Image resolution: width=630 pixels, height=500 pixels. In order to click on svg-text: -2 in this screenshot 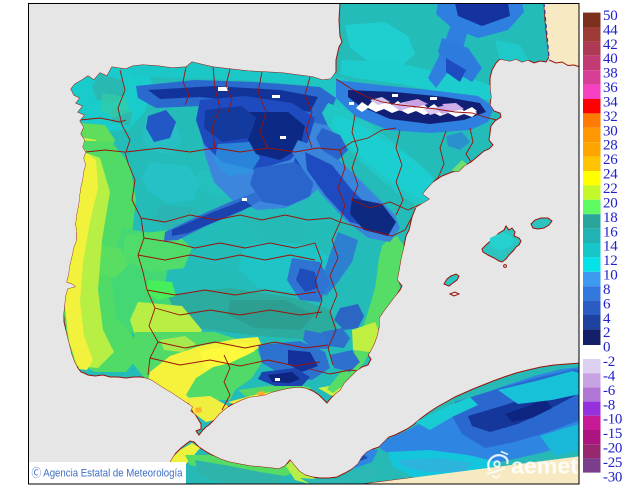, I will do `click(609, 362)`.